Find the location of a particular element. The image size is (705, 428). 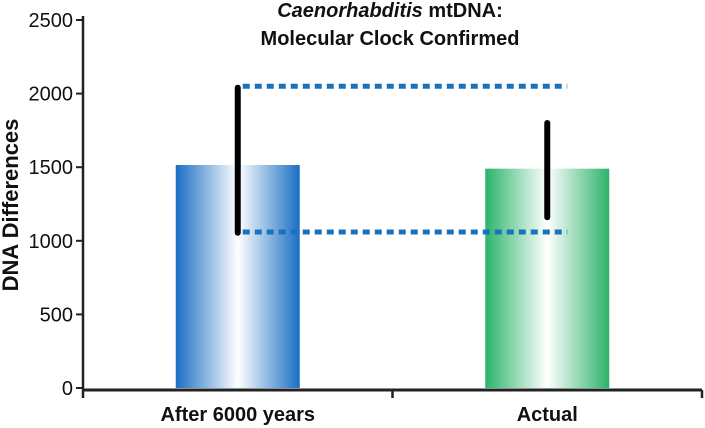

y-tick-label-6: 2500 is located at coordinates (51, 21).